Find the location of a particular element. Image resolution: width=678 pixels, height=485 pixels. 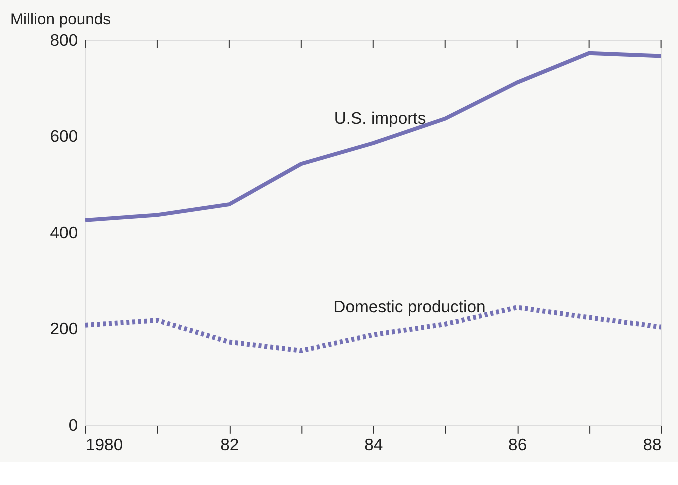

y-tick-label: 200 is located at coordinates (64, 329).